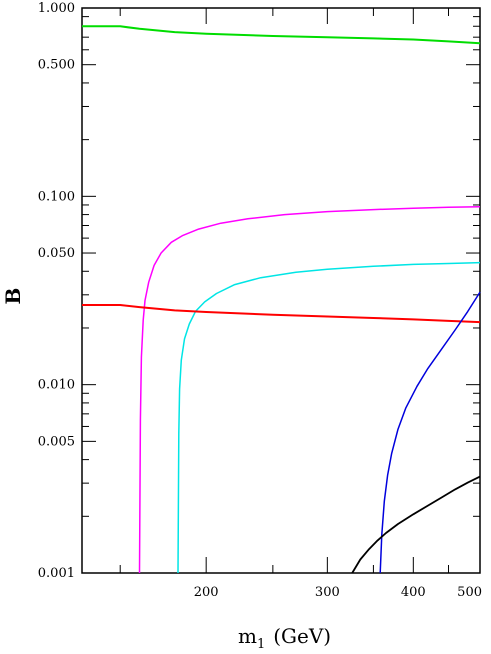  What do you see at coordinates (13, 296) in the screenshot?
I see `y-axis-title: B` at bounding box center [13, 296].